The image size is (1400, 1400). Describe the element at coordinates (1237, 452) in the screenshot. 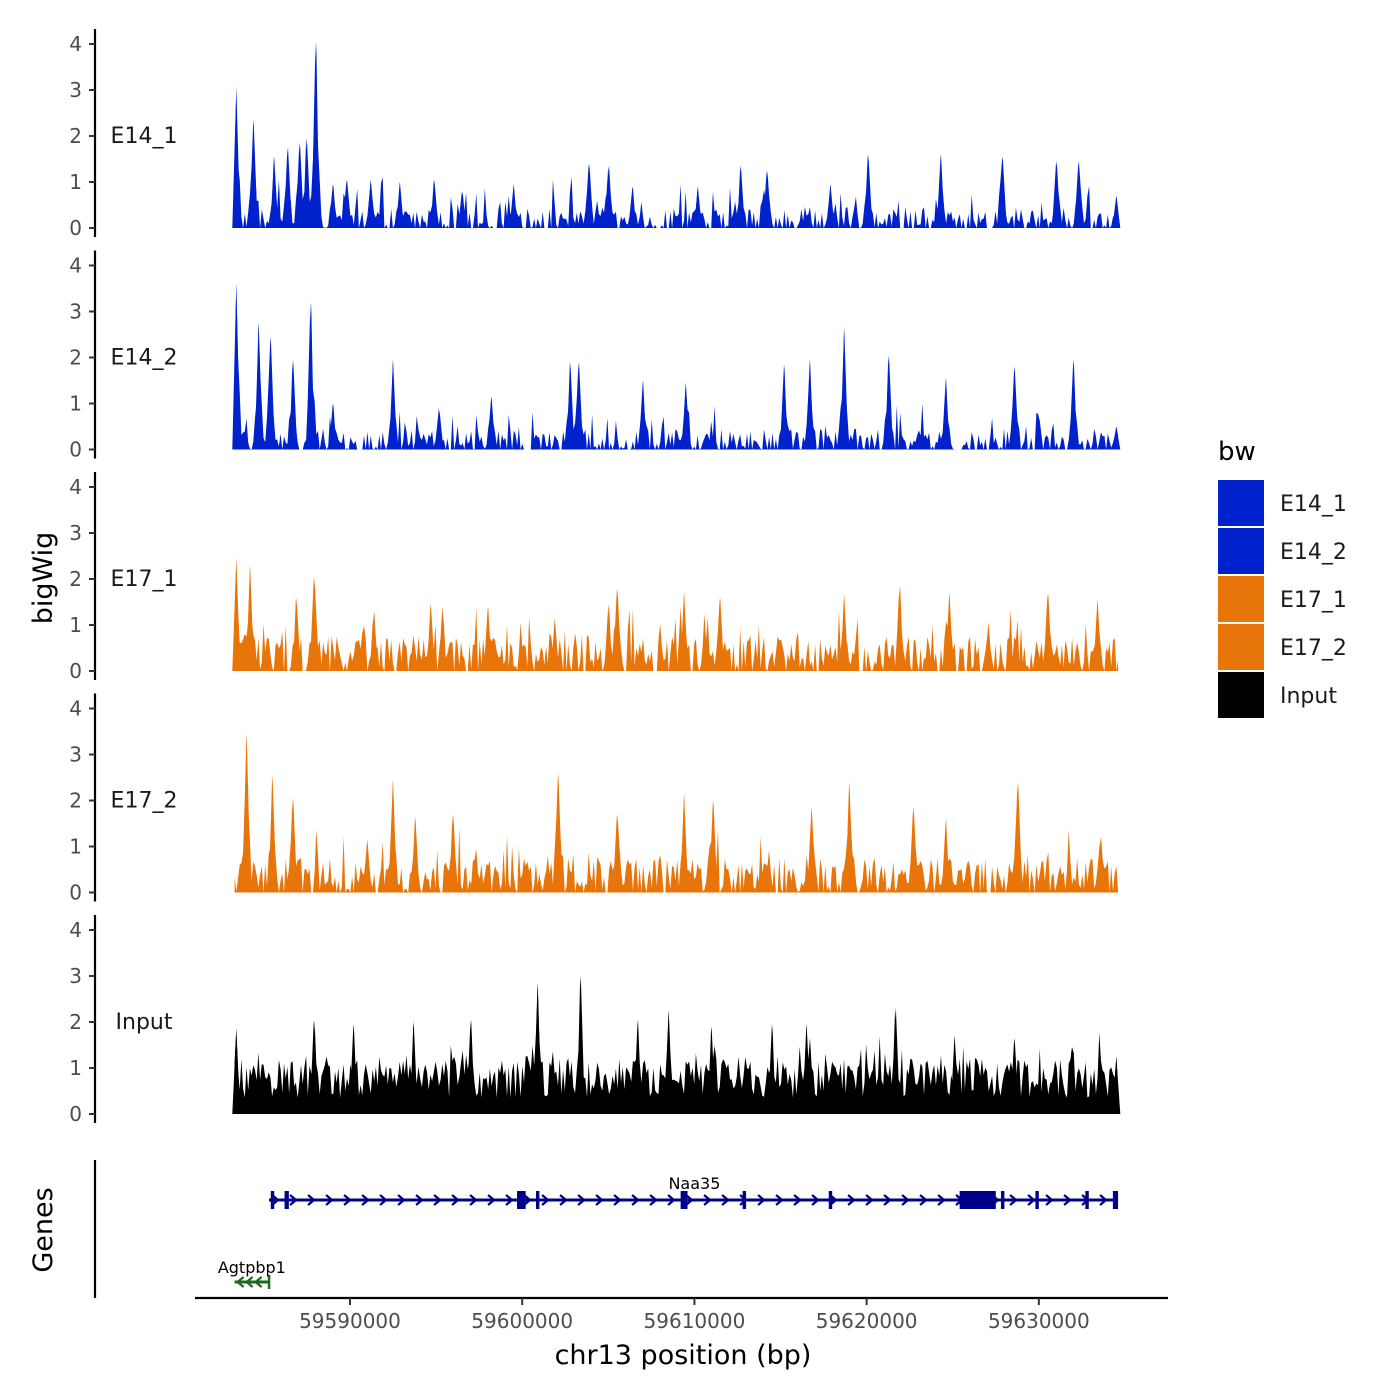

I see `legend-title: bw` at that location.